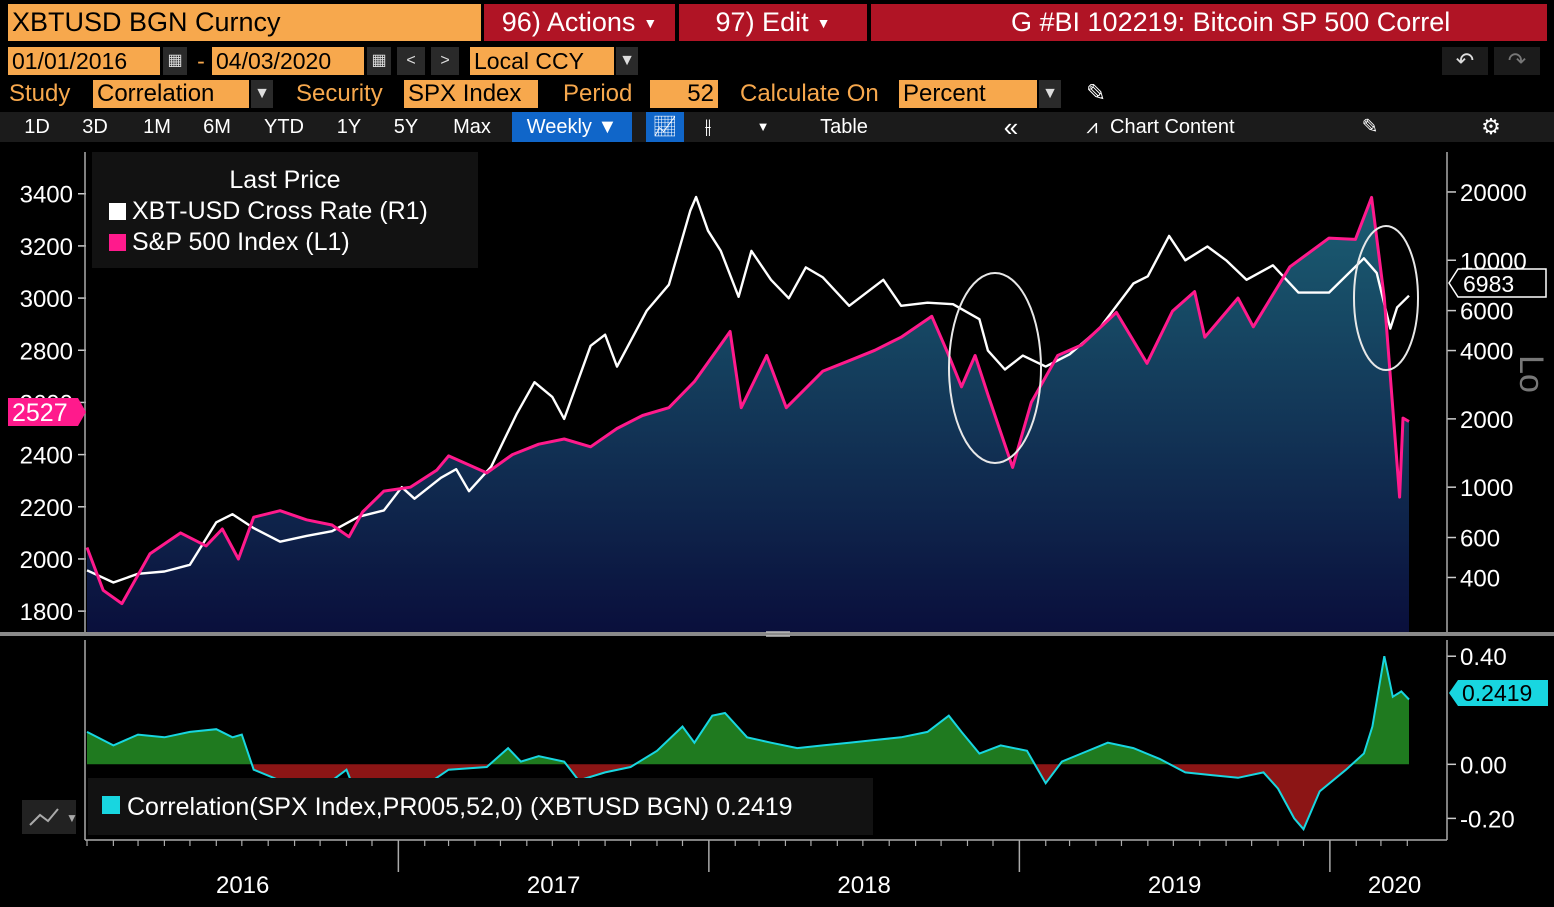  What do you see at coordinates (1481, 738) in the screenshot?
I see `corr-axis: 0.40 0.00 -0.20` at bounding box center [1481, 738].